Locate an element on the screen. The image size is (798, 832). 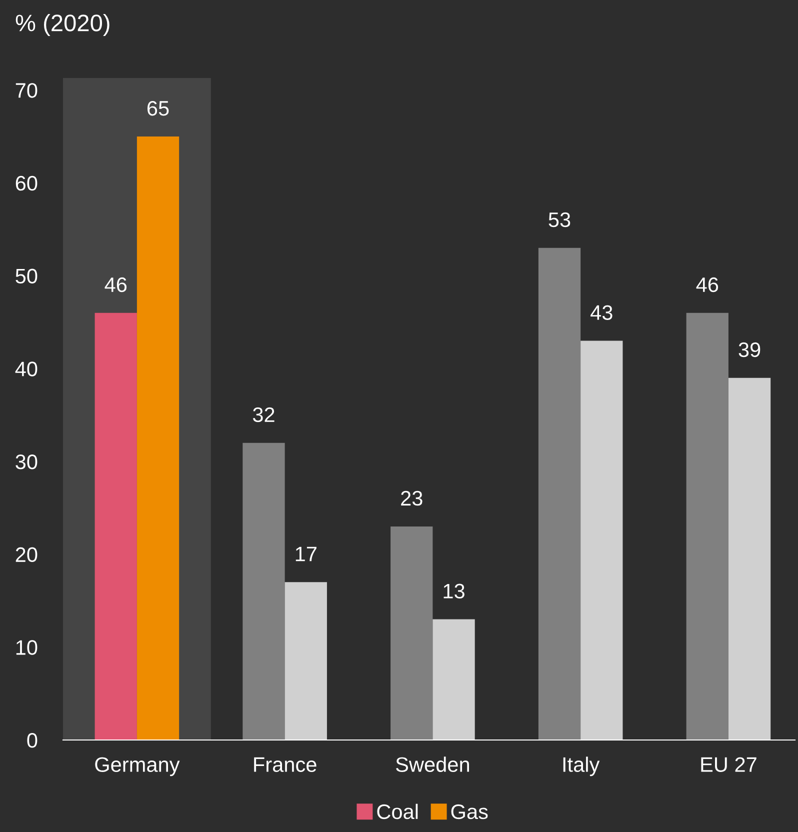
y-tick-label: 70 is located at coordinates (27, 90).